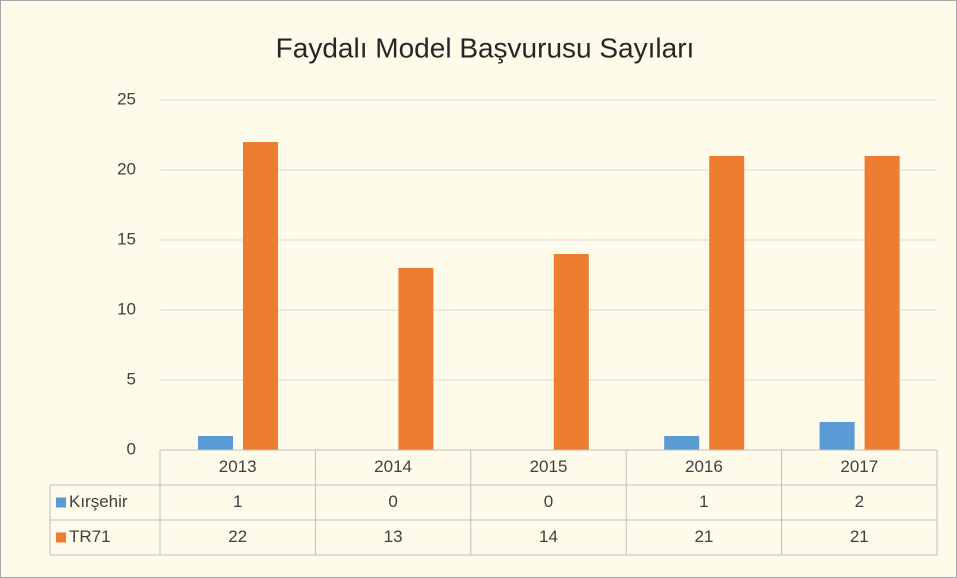 The image size is (957, 578). What do you see at coordinates (549, 466) in the screenshot?
I see `x-tick-label: 2015` at bounding box center [549, 466].